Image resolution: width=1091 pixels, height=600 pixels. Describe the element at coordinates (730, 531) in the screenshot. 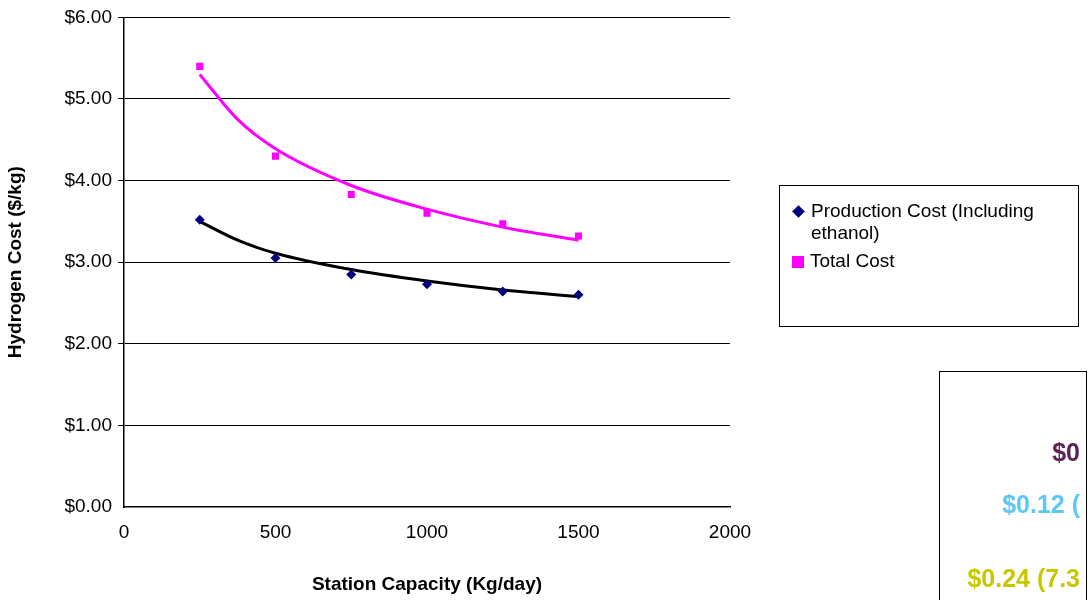

I see `x-tick-label: 2000` at that location.